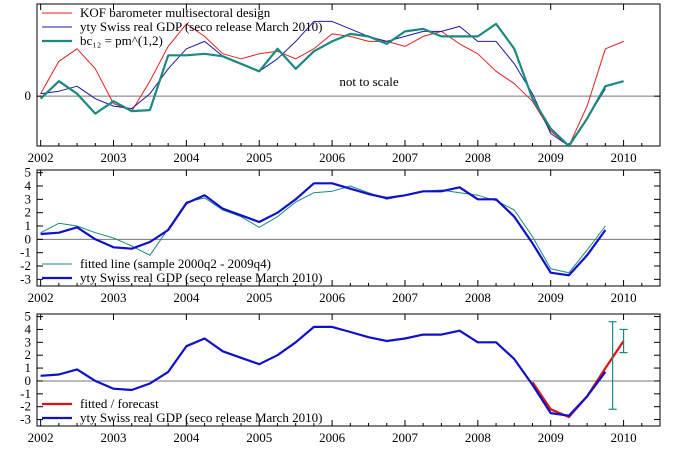  What do you see at coordinates (175, 263) in the screenshot?
I see `legend-label-1: fitted line (sample 2000q2 - 2009q4)` at bounding box center [175, 263].